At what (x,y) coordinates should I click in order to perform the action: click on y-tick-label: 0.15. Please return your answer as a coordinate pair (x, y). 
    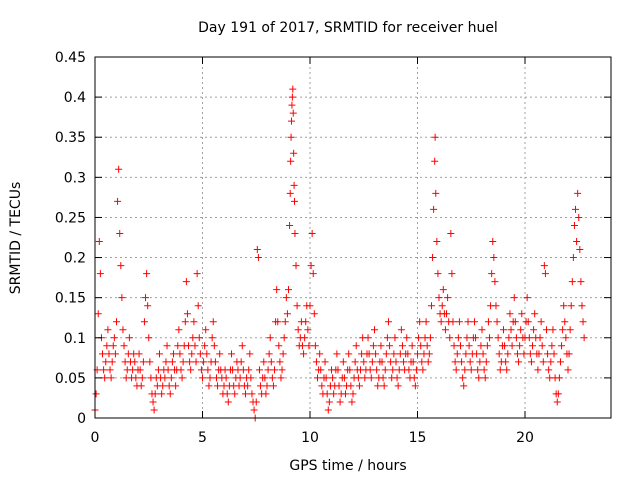
    Looking at the image, I should click on (70, 299).